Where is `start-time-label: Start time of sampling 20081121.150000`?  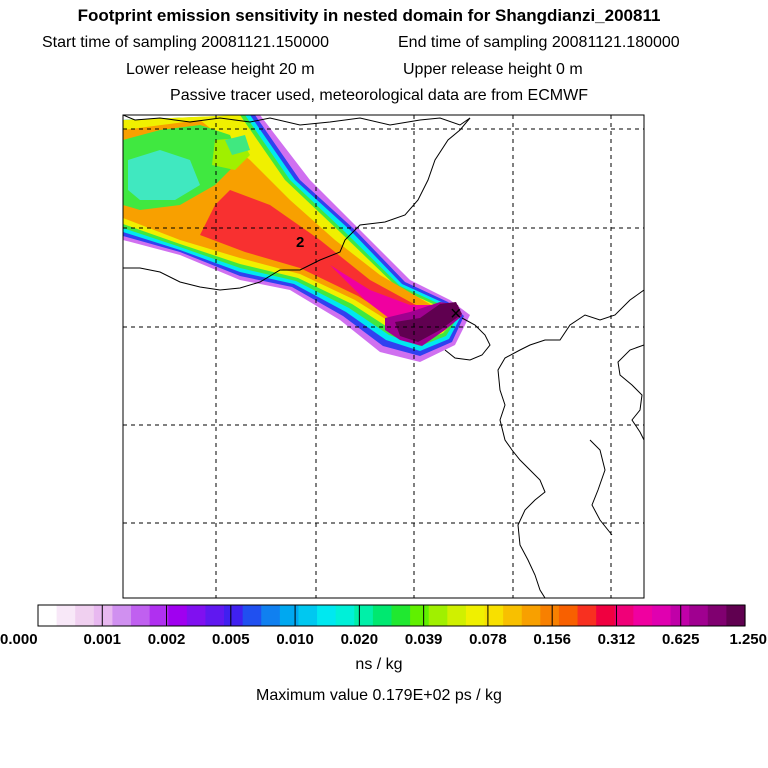
start-time-label: Start time of sampling 20081121.150000 is located at coordinates (186, 42).